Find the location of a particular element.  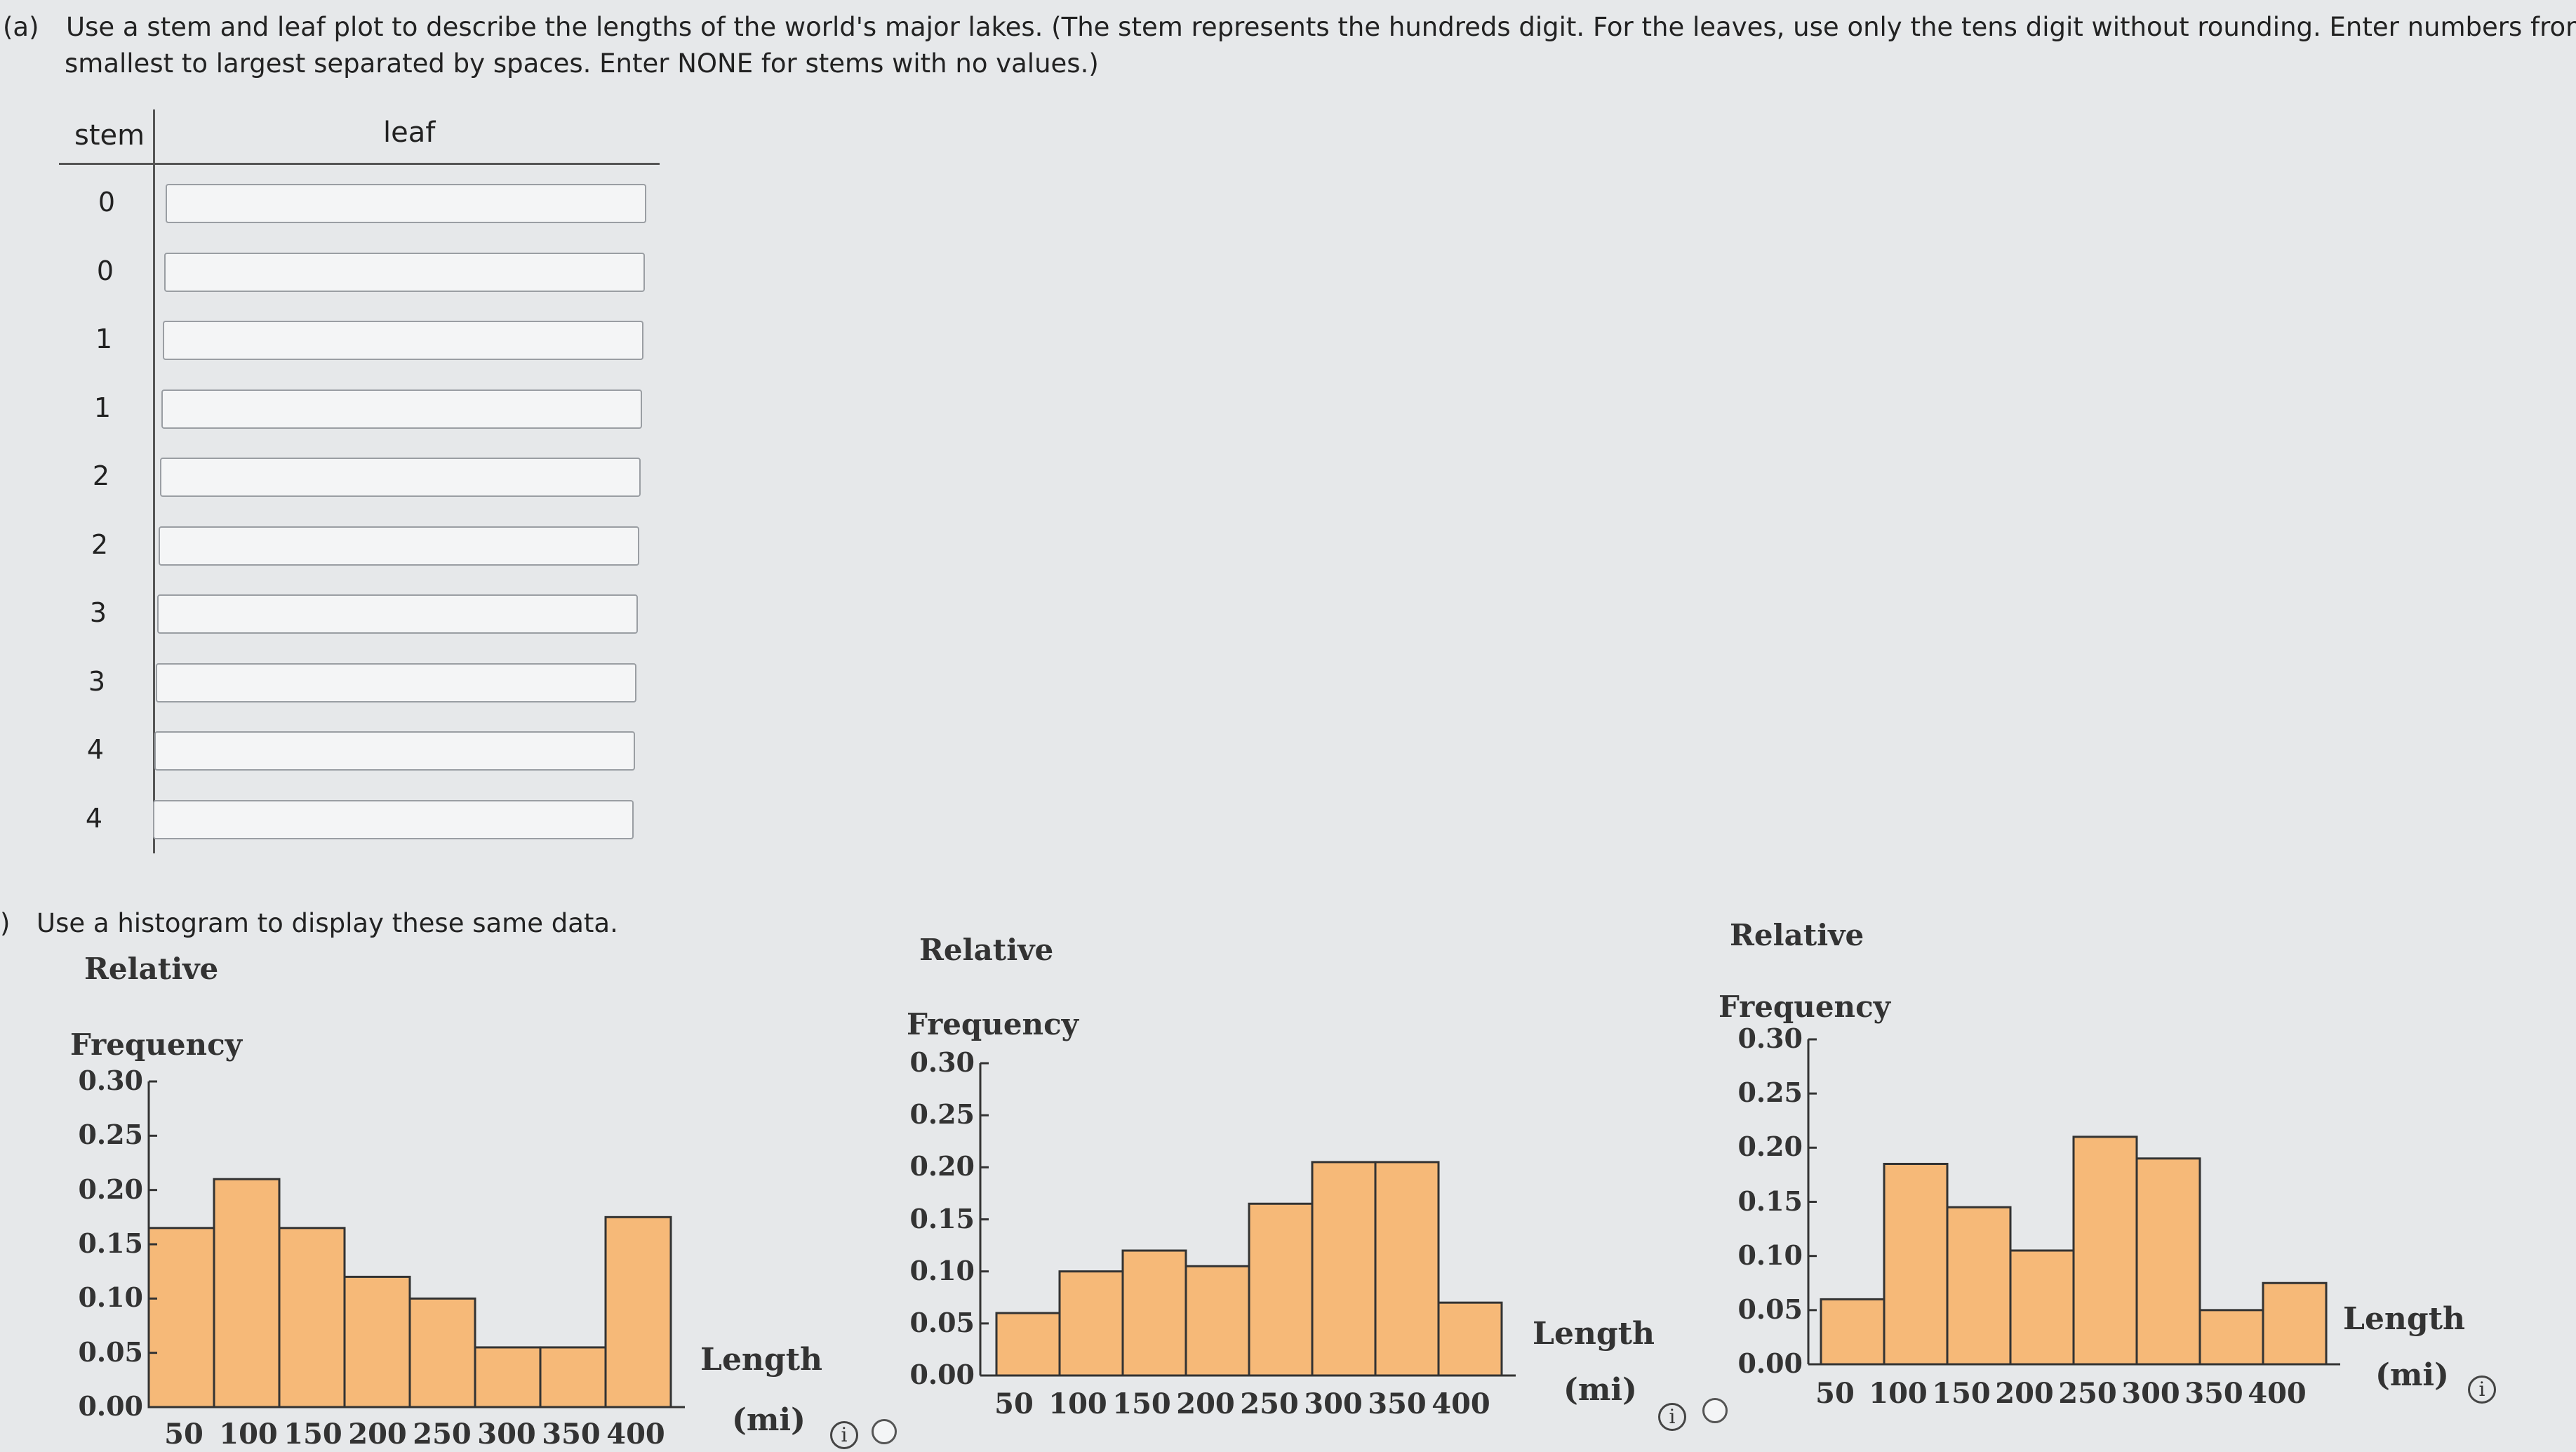

part-a-label: (a) is located at coordinates (21, 27).